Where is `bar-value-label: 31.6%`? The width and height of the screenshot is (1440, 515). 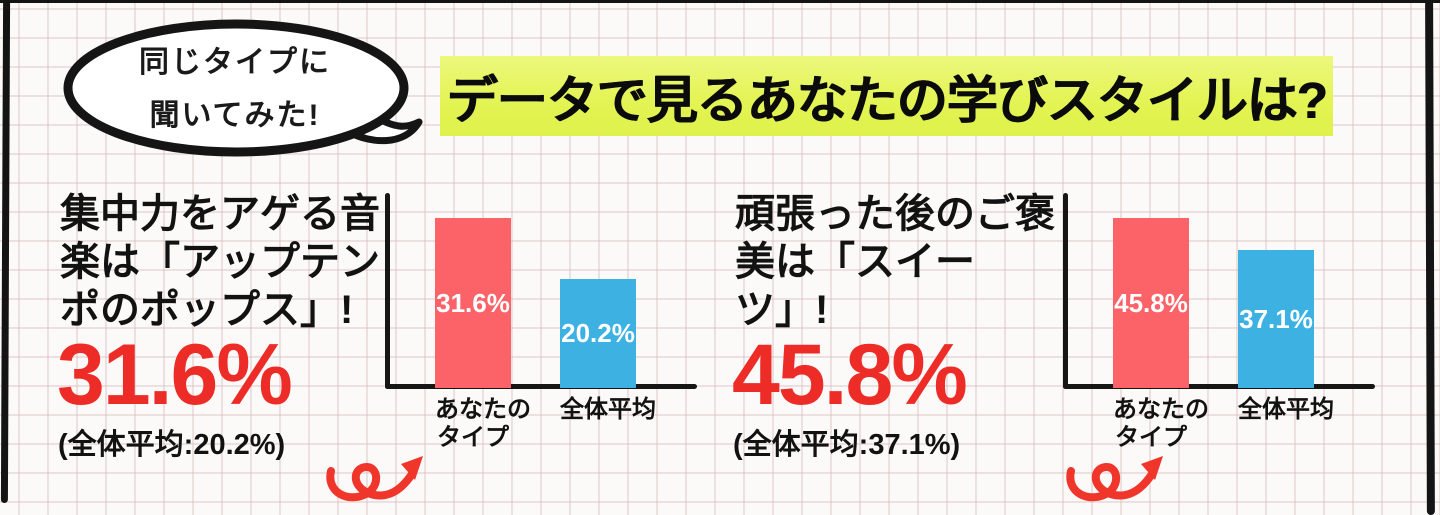 bar-value-label: 31.6% is located at coordinates (473, 302).